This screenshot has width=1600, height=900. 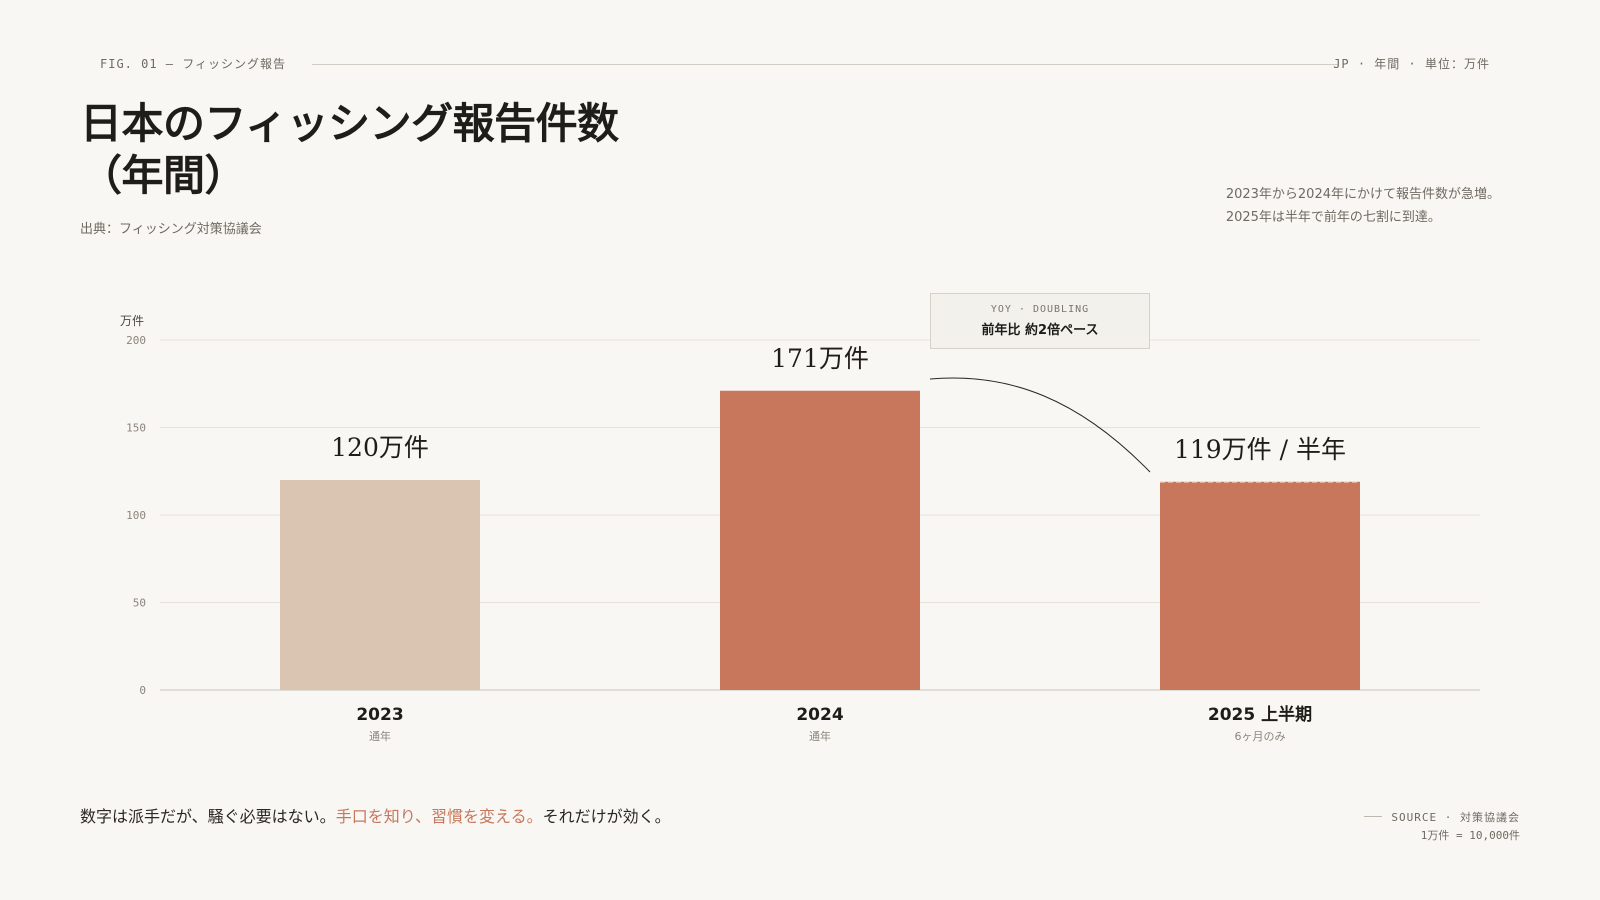 I want to click on summary-note-line-1: 2023年から2024年にかけて報告件数が急増。, so click(x=1362, y=194).